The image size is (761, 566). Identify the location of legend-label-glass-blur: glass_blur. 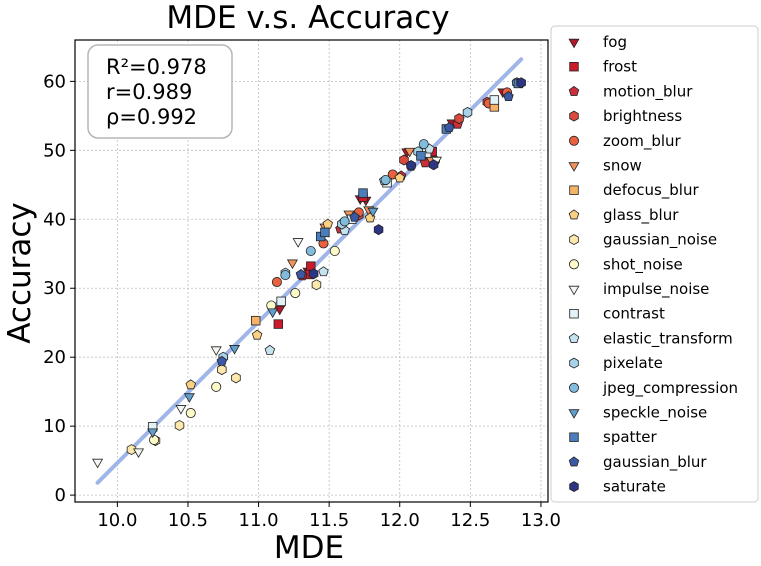
(641, 215).